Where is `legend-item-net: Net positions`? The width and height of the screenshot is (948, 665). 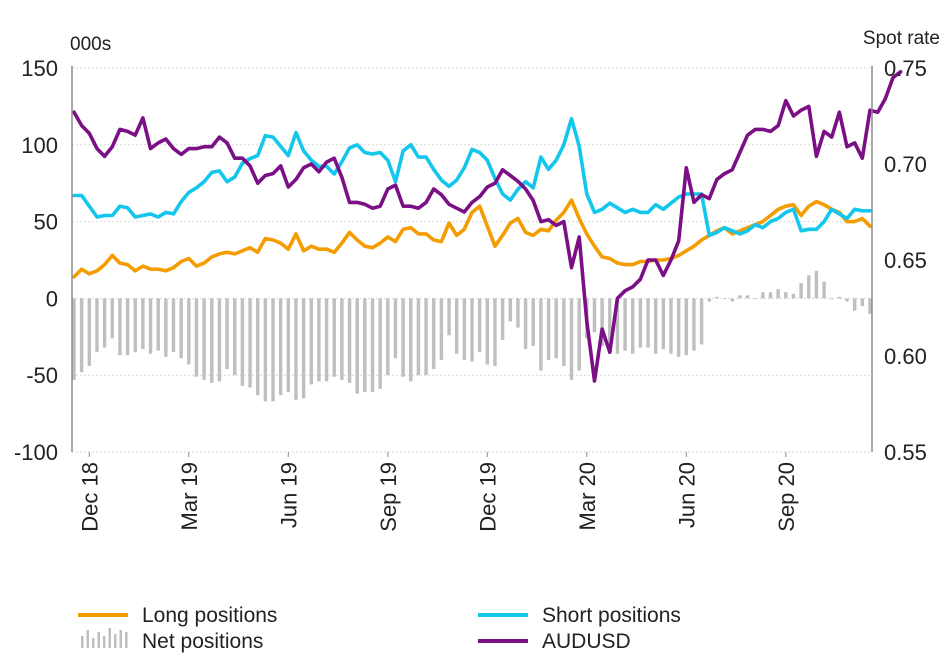
legend-item-net: Net positions is located at coordinates (172, 640).